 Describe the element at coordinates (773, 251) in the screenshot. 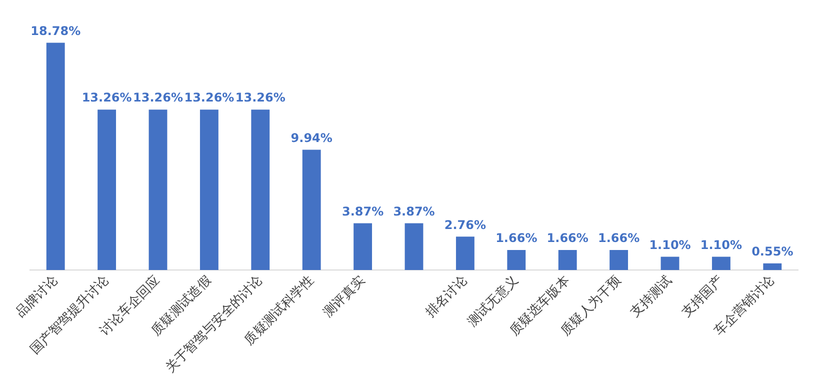

I see `data-label: 0.55%` at that location.